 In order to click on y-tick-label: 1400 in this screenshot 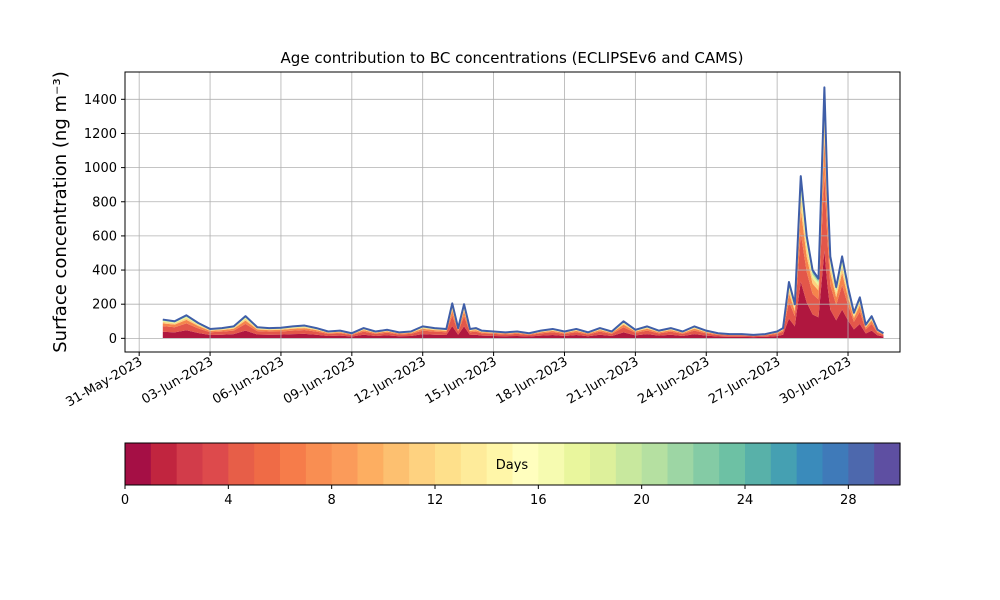, I will do `click(100, 100)`.